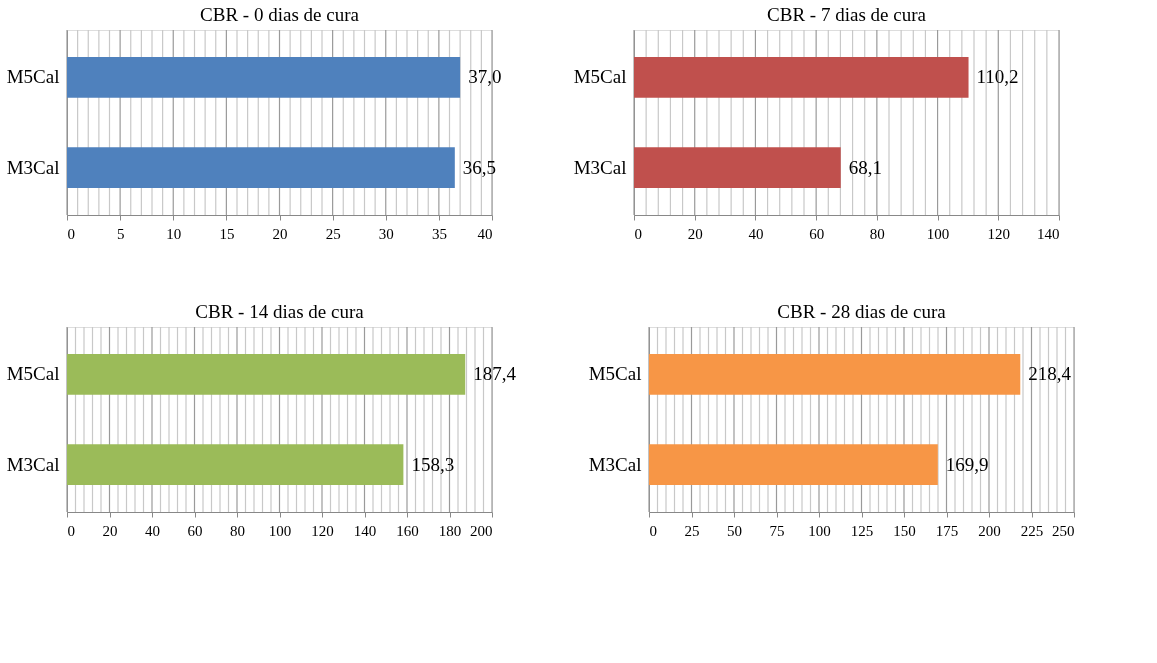  I want to click on x-tick-label: 180, so click(450, 530).